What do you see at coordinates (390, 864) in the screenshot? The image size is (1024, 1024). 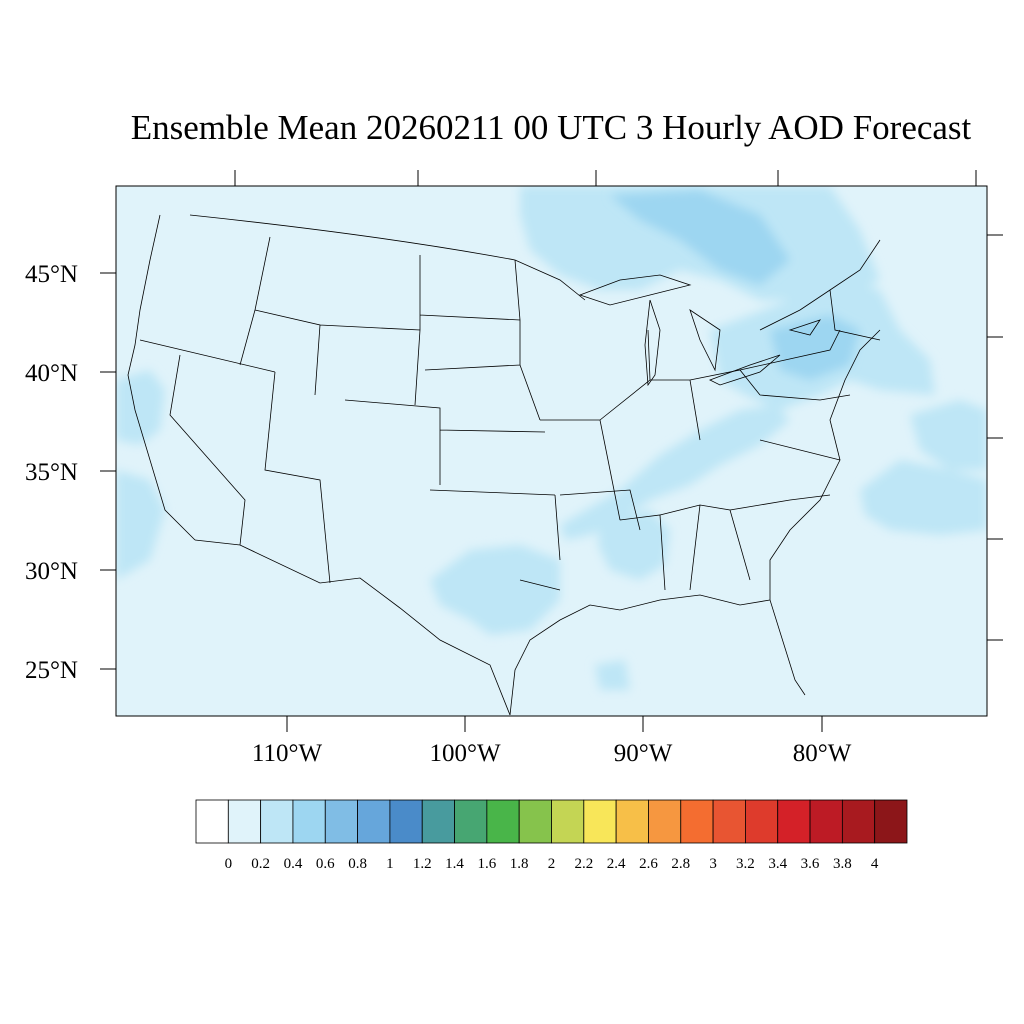 I see `colorbar-label: 1` at bounding box center [390, 864].